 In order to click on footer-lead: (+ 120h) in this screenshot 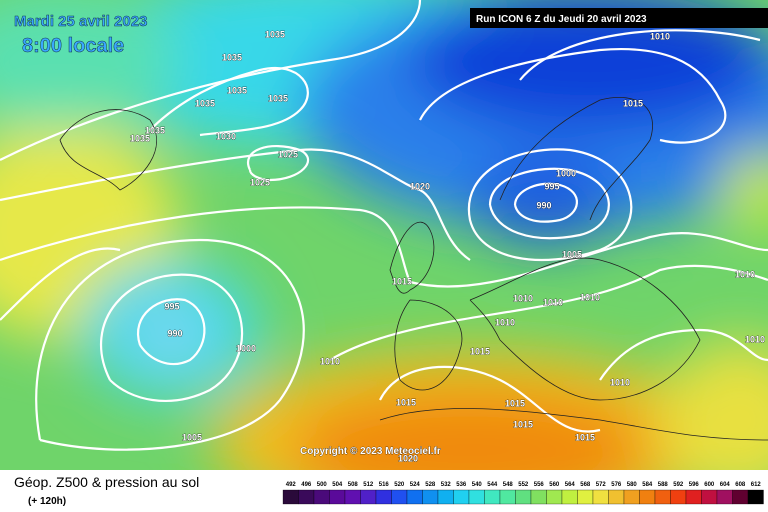, I will do `click(47, 501)`.